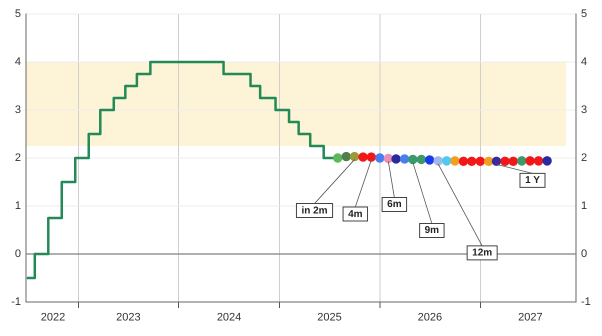 The height and width of the screenshot is (336, 602). Describe the element at coordinates (17, 206) in the screenshot. I see `y-tick-label: 1` at that location.